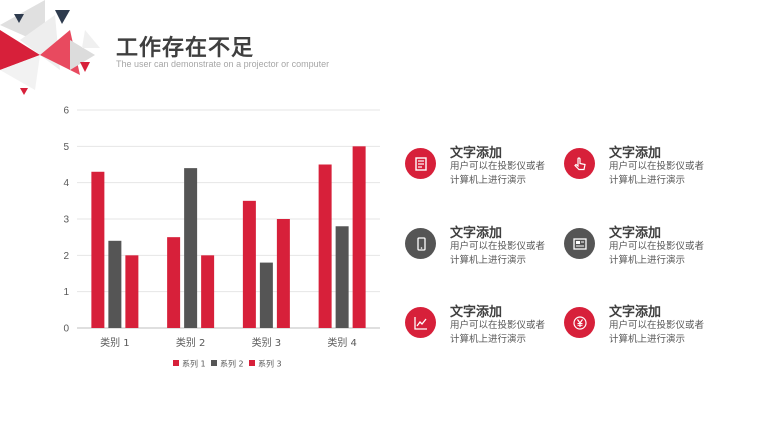 This screenshot has height=432, width=768. Describe the element at coordinates (66, 292) in the screenshot. I see `y-tick-label: 1` at that location.